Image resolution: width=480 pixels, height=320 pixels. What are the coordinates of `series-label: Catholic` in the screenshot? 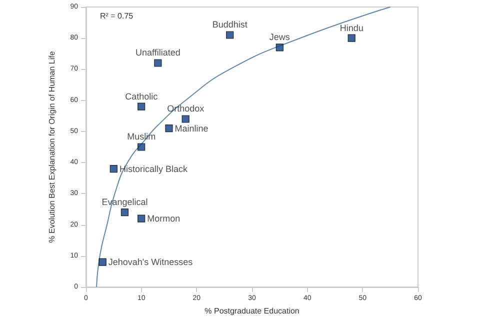 It's located at (141, 96).